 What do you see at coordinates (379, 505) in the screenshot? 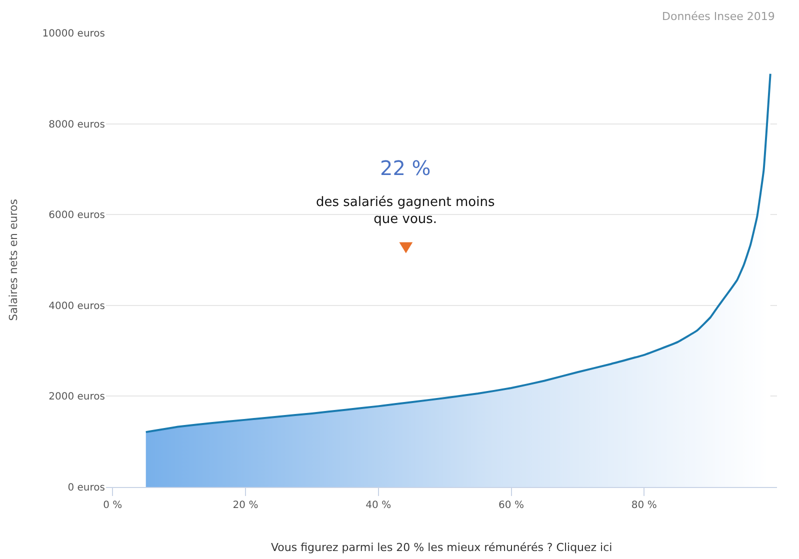
I see `x-tick-label: 40 %` at bounding box center [379, 505].